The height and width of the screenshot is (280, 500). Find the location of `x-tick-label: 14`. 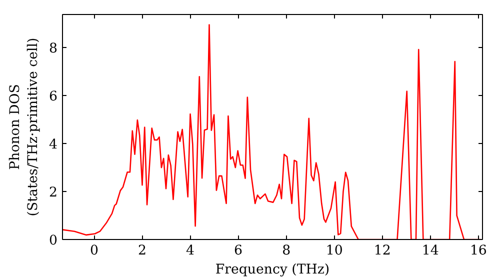

x-tick-label: 14 is located at coordinates (430, 251).